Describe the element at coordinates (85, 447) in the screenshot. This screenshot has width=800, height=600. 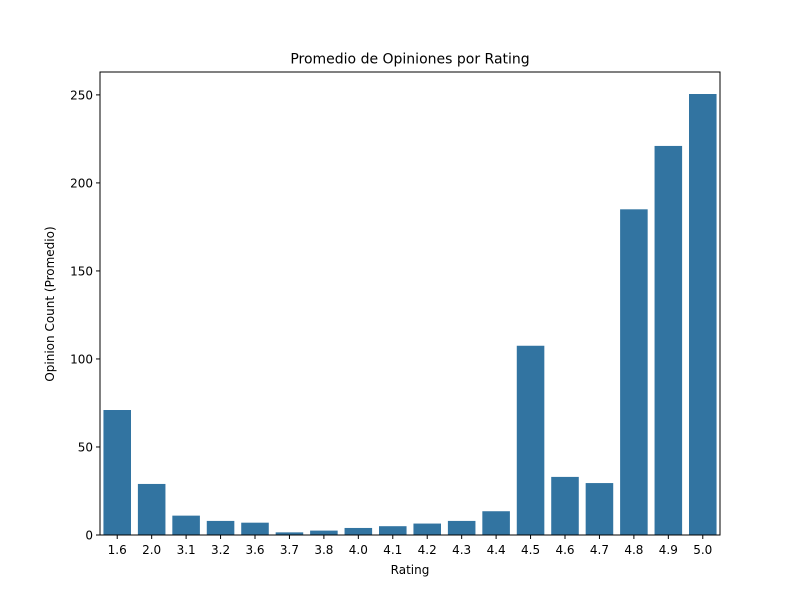
I see `y-tick-label: 50` at that location.